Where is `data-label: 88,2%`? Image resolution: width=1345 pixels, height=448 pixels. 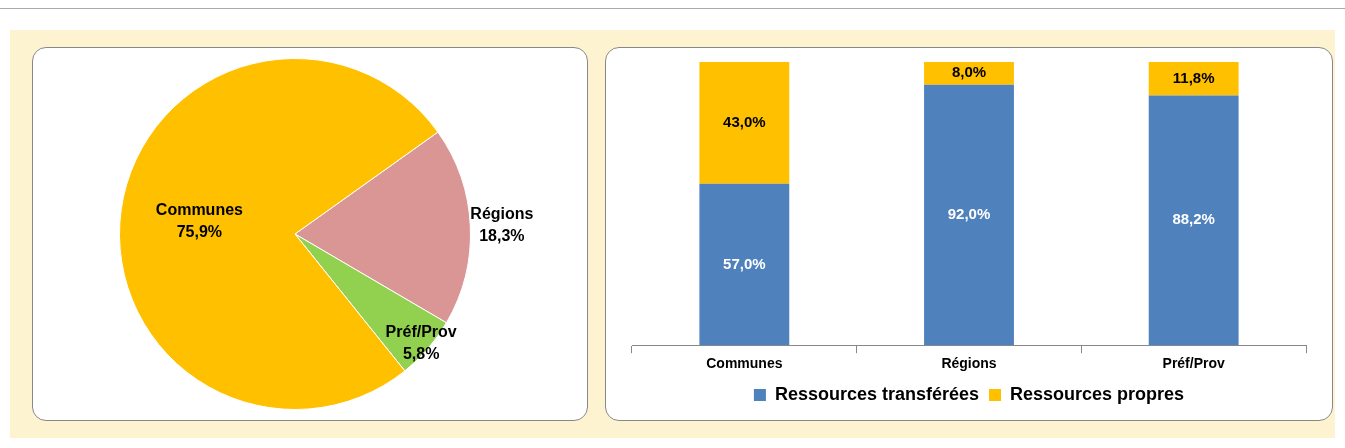 data-label: 88,2% is located at coordinates (1193, 219).